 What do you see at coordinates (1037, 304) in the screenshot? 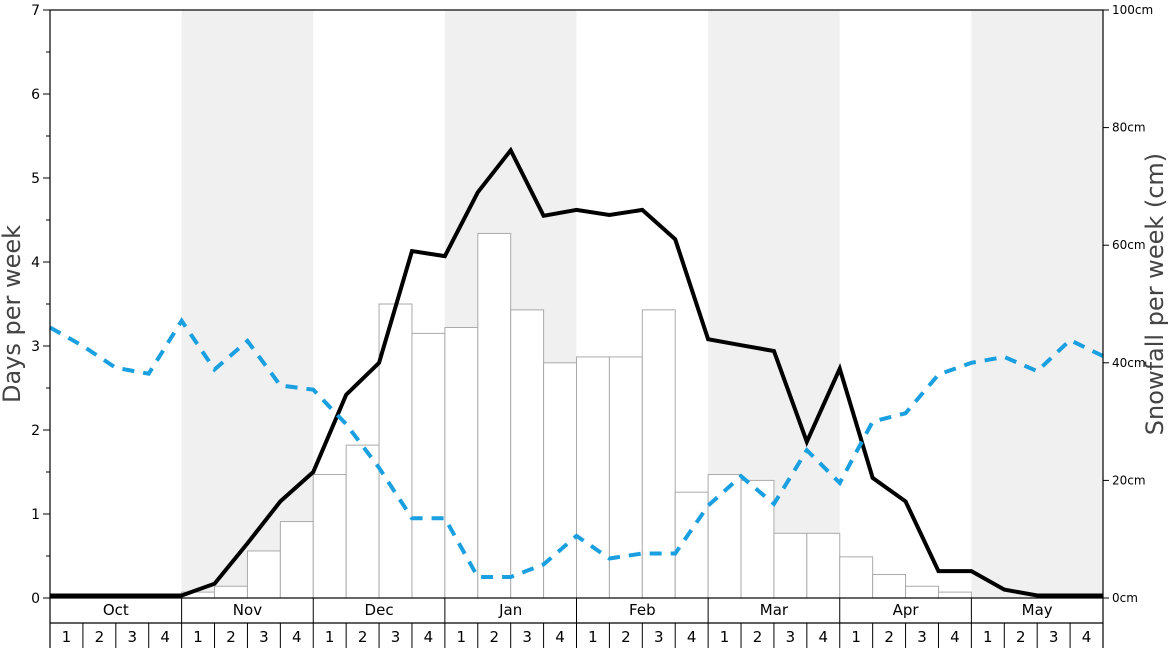
I see `band-may` at bounding box center [1037, 304].